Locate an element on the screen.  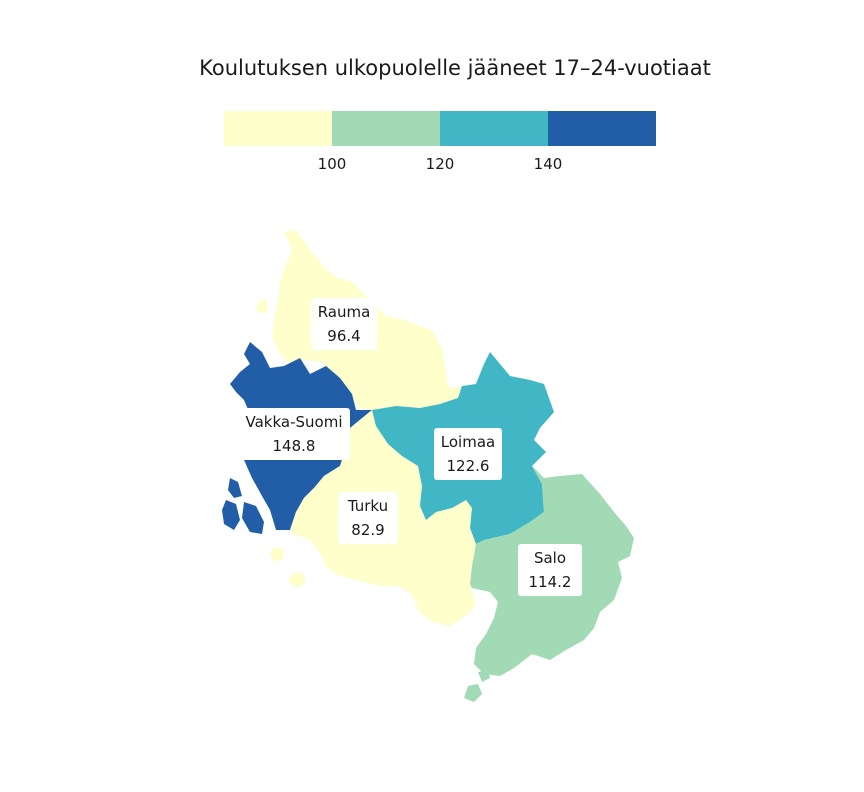
label-rauma: Rauma 96.4 is located at coordinates (344, 324).